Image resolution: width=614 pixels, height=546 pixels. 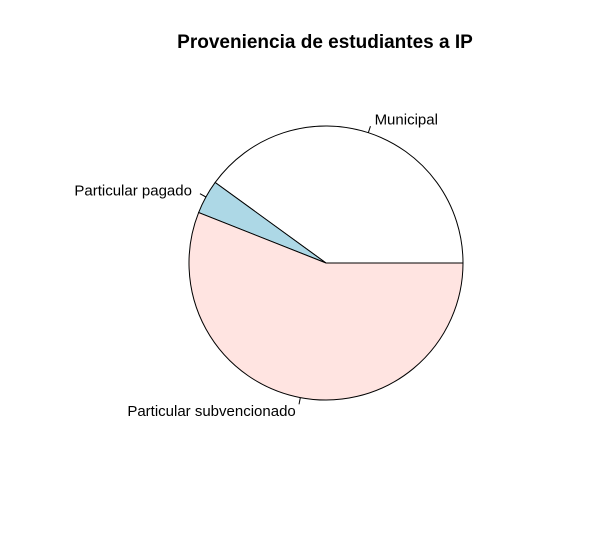 I want to click on pie-leader-municipal, so click(x=369, y=129).